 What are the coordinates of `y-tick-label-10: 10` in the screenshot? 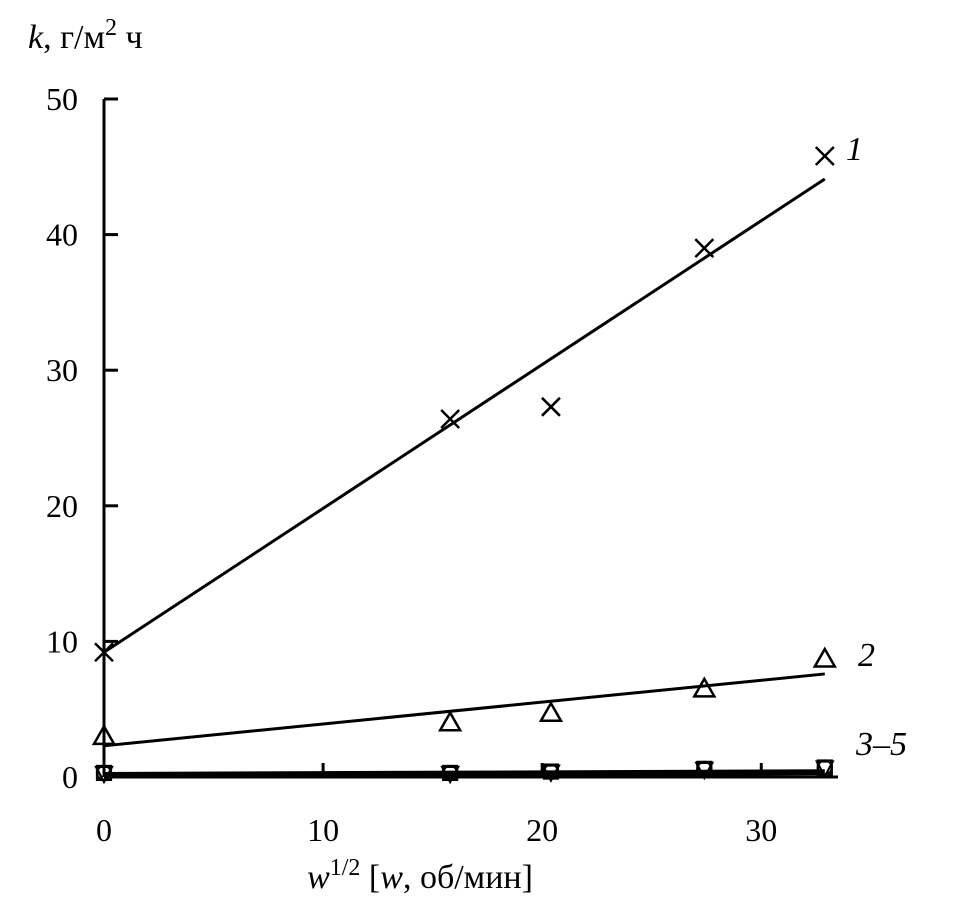 It's located at (62, 641).